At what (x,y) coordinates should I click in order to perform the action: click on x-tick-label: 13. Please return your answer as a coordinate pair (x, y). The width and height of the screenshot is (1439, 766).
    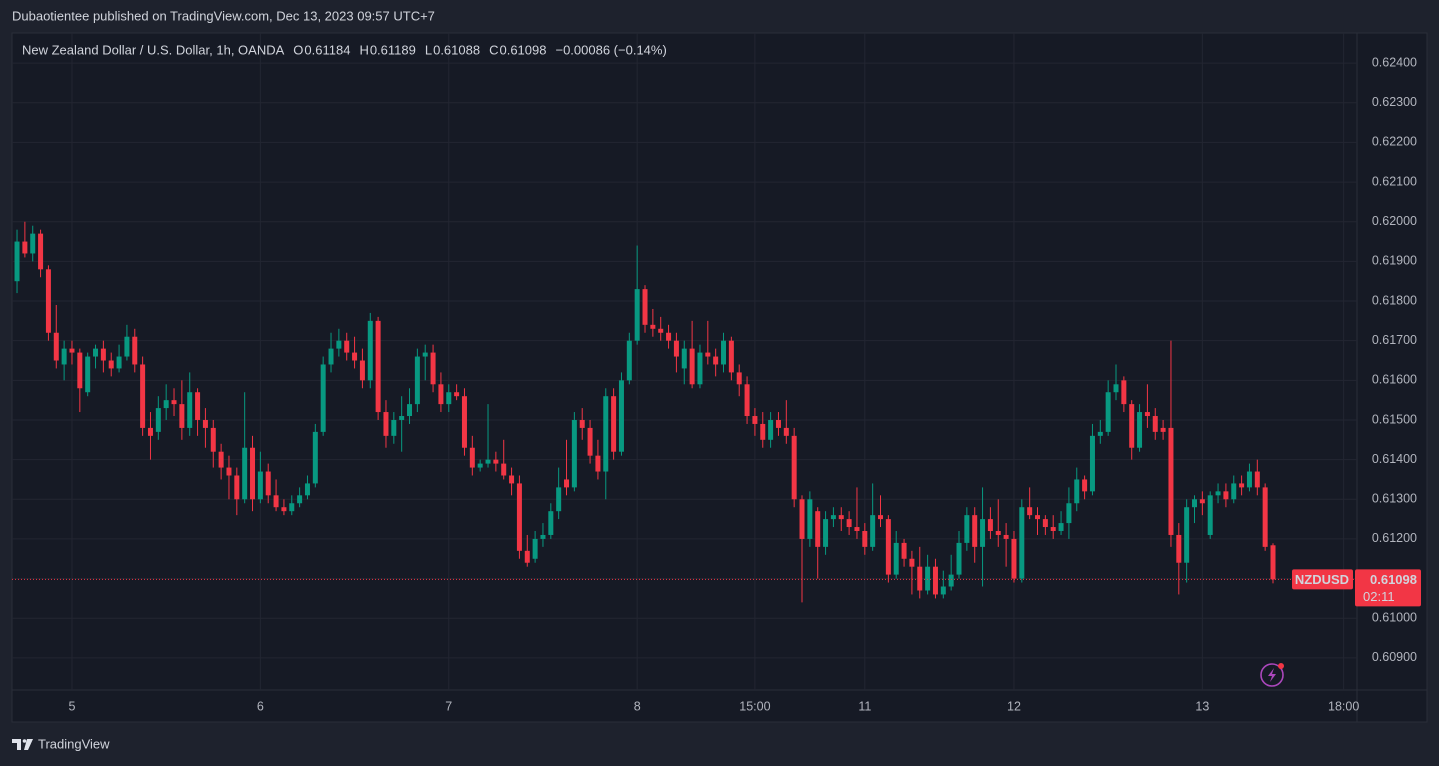
    Looking at the image, I should click on (1202, 706).